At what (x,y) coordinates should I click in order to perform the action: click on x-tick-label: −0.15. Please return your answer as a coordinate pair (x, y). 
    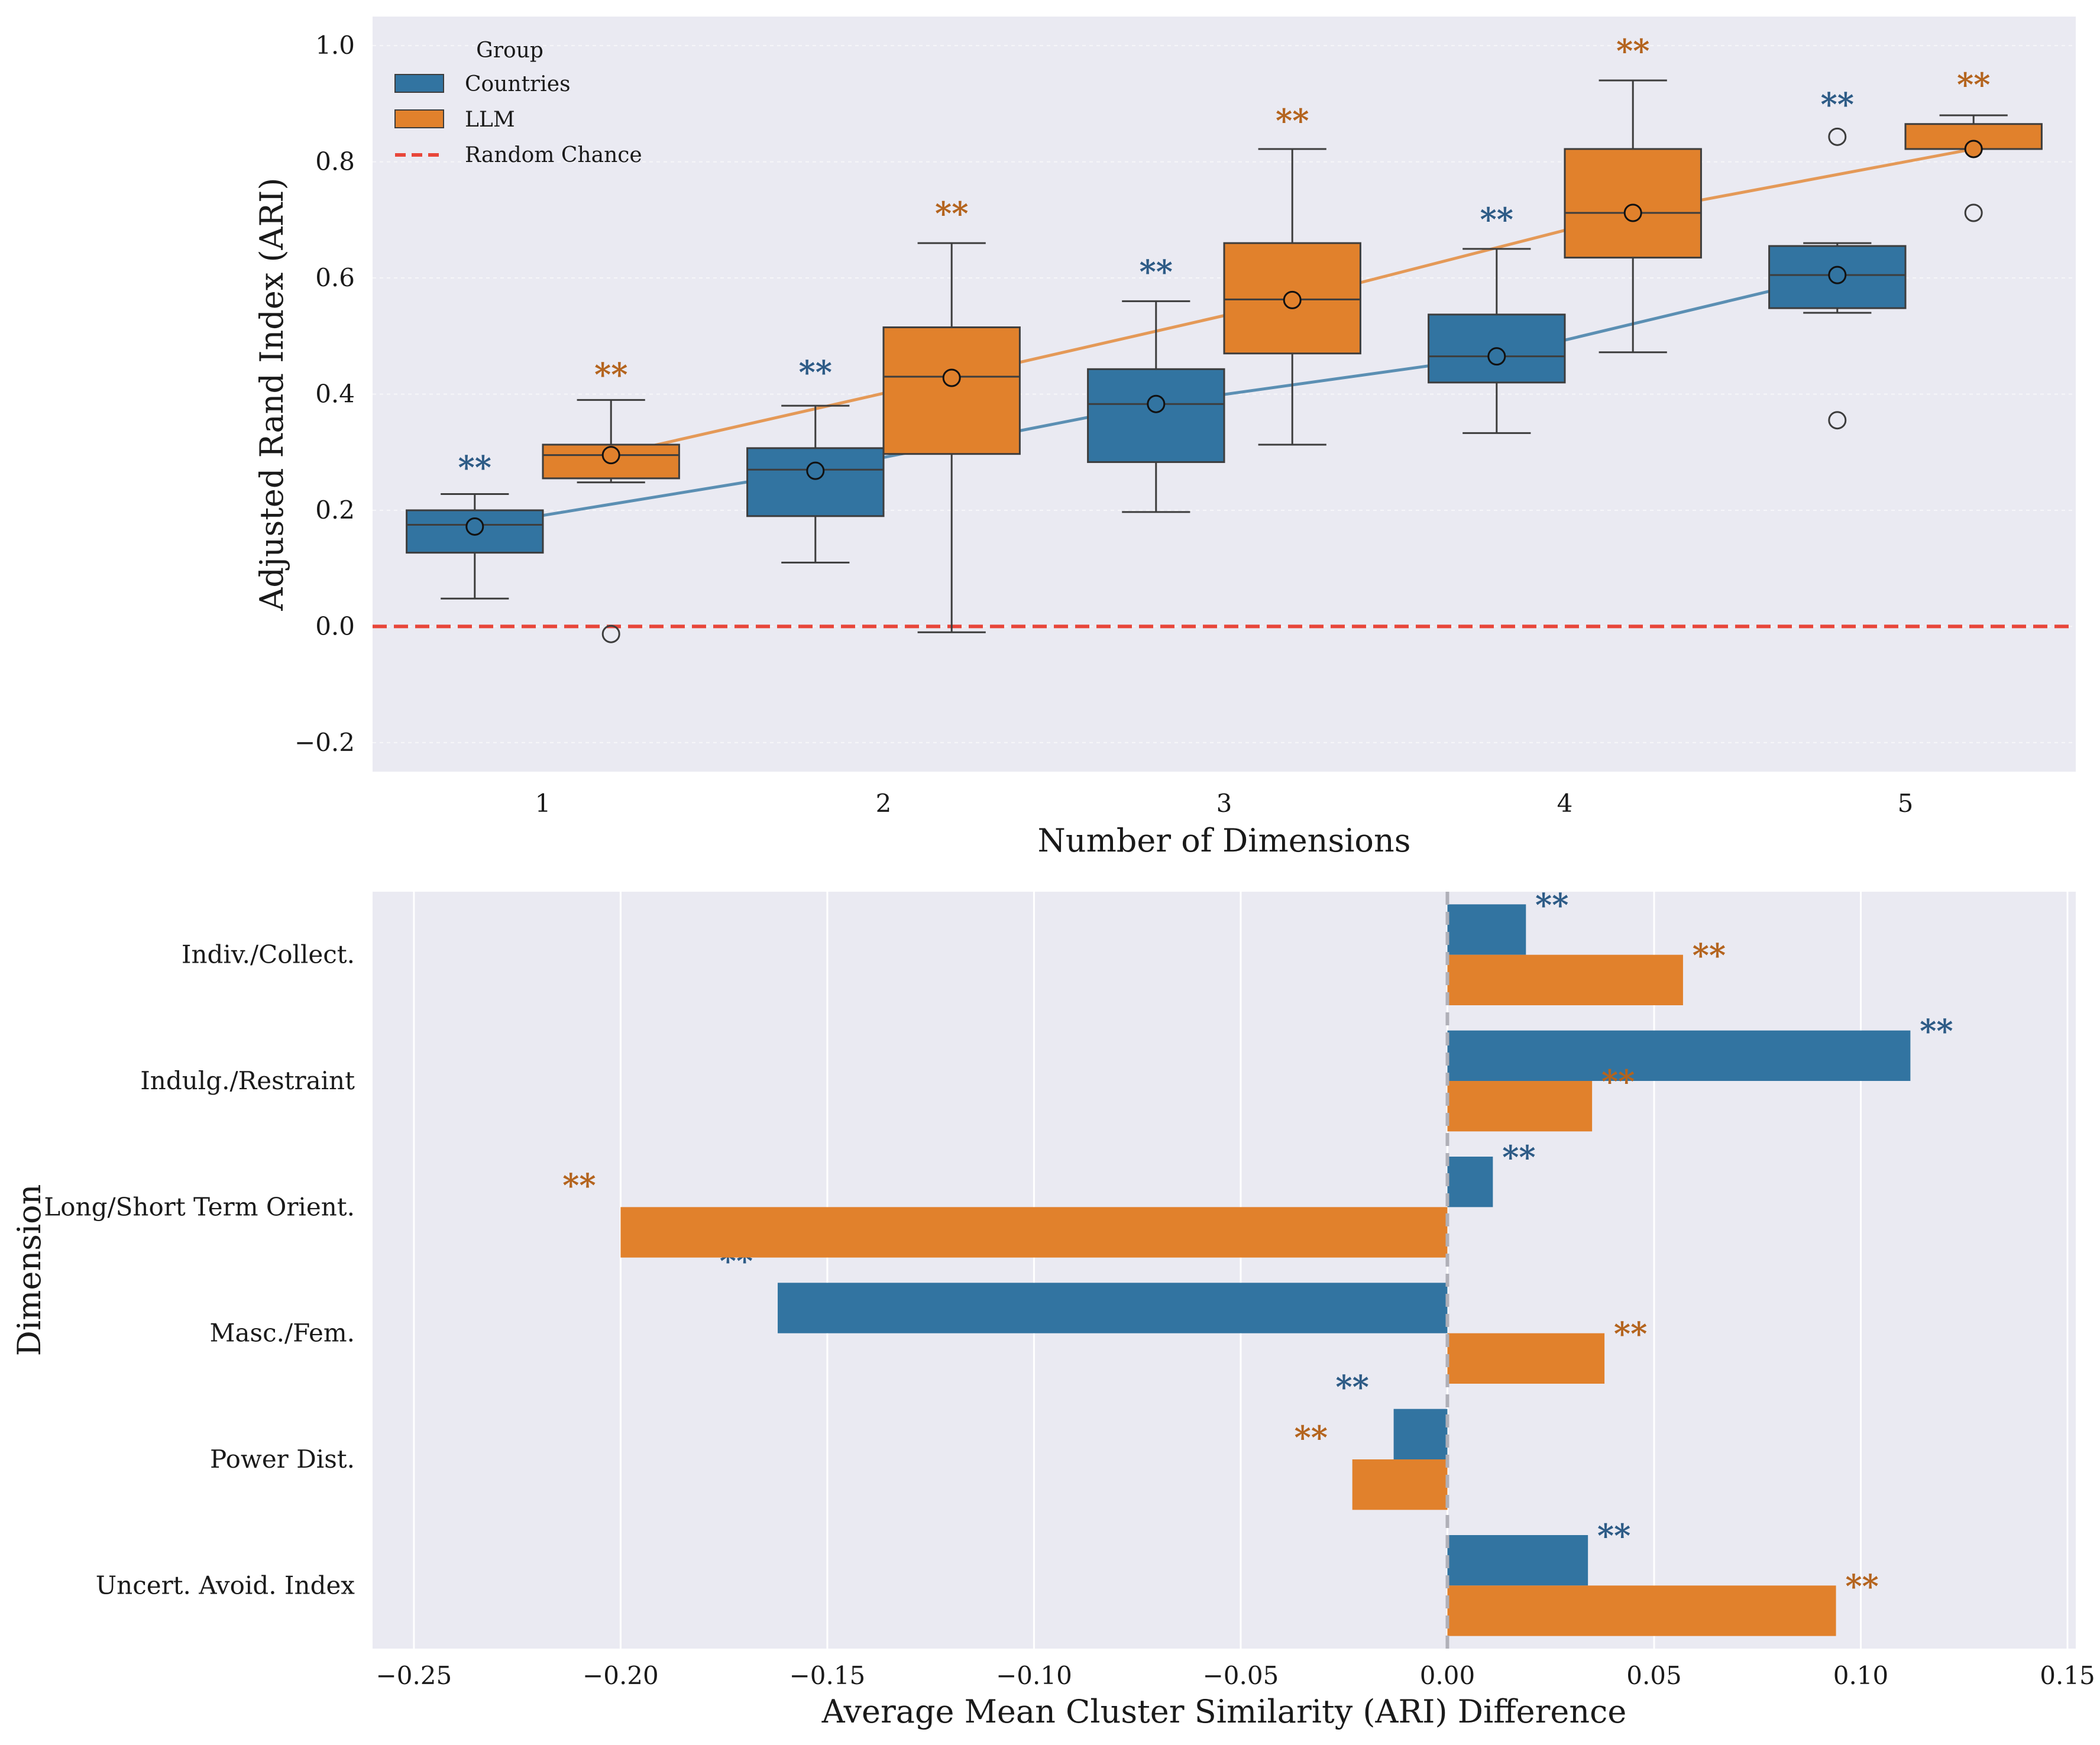
    Looking at the image, I should click on (827, 1676).